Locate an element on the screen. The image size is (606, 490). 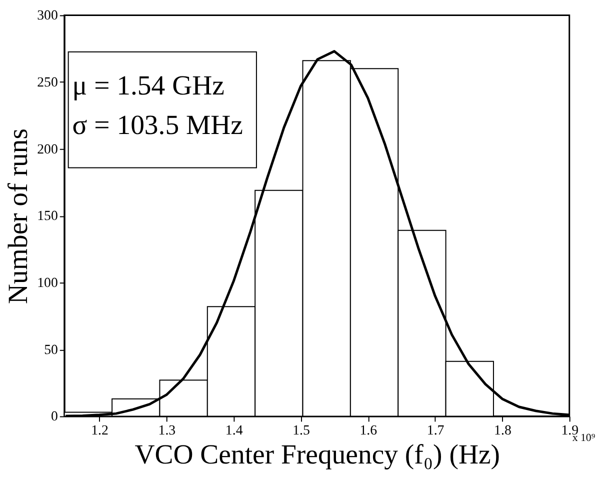
annotation: σ = 103.5 MHz is located at coordinates (157, 124).